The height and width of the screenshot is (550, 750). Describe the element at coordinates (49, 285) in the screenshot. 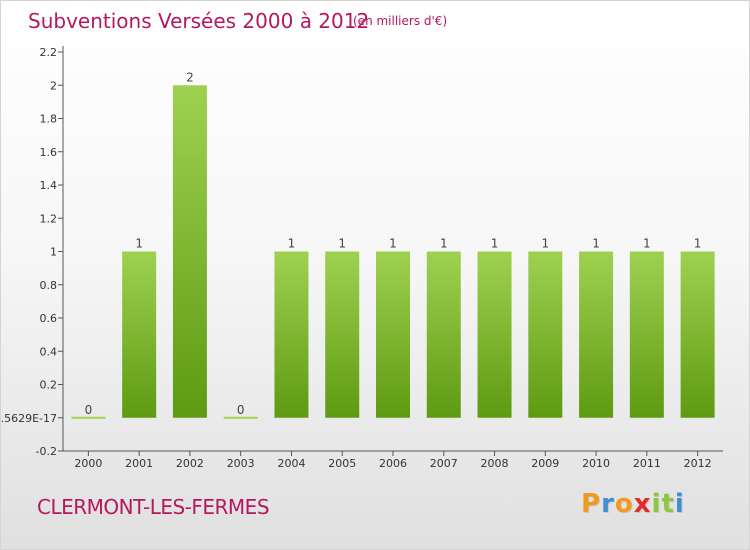

I see `y-tick-label: 0.8` at that location.